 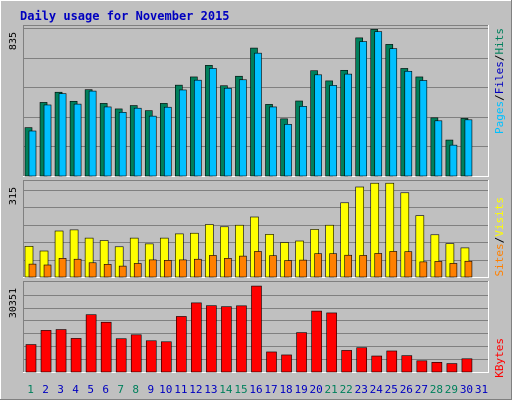 What do you see at coordinates (45, 389) in the screenshot?
I see `x-tick-label: 2` at bounding box center [45, 389].